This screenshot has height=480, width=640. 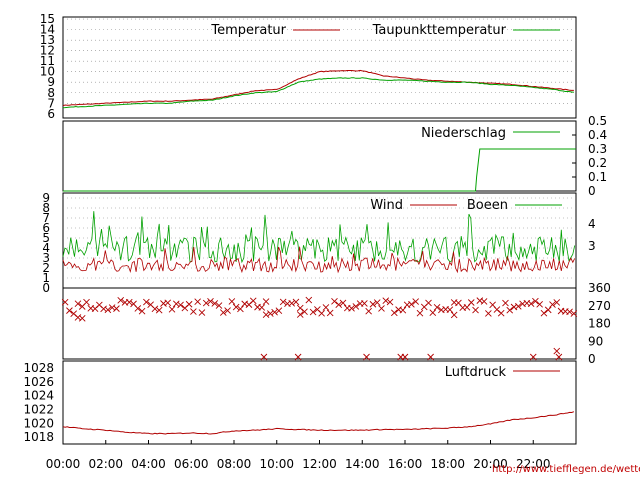 What do you see at coordinates (319, 323) in the screenshot?
I see `panel-frame-wind_direction` at bounding box center [319, 323].